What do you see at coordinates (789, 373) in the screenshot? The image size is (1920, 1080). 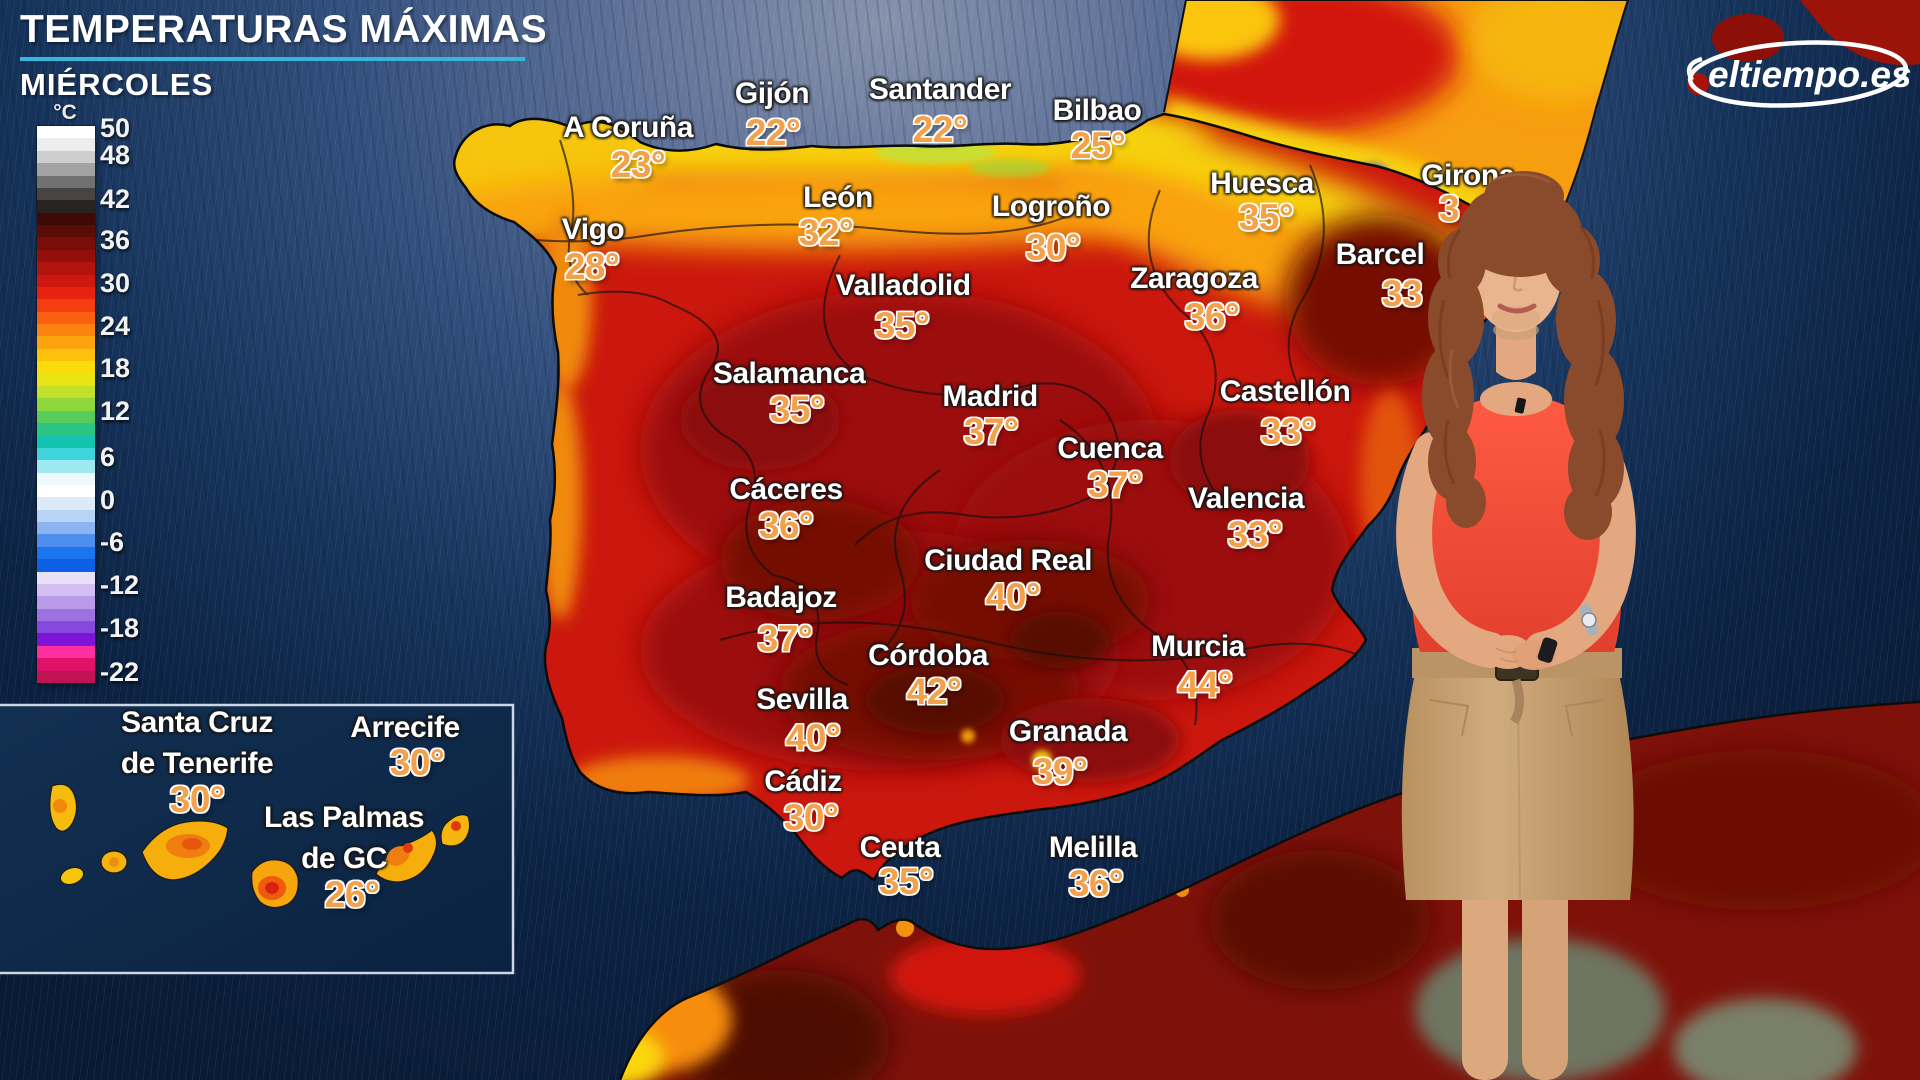 I see `city-name: Salamanca` at bounding box center [789, 373].